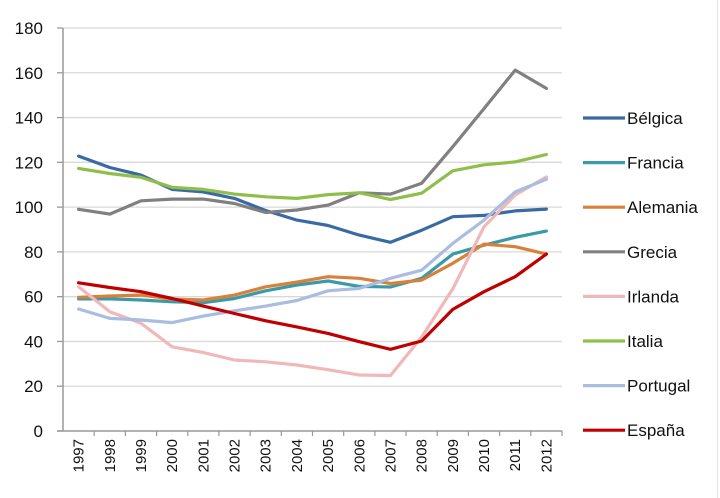  What do you see at coordinates (453, 455) in the screenshot?
I see `x-tick-label: 2009` at bounding box center [453, 455].